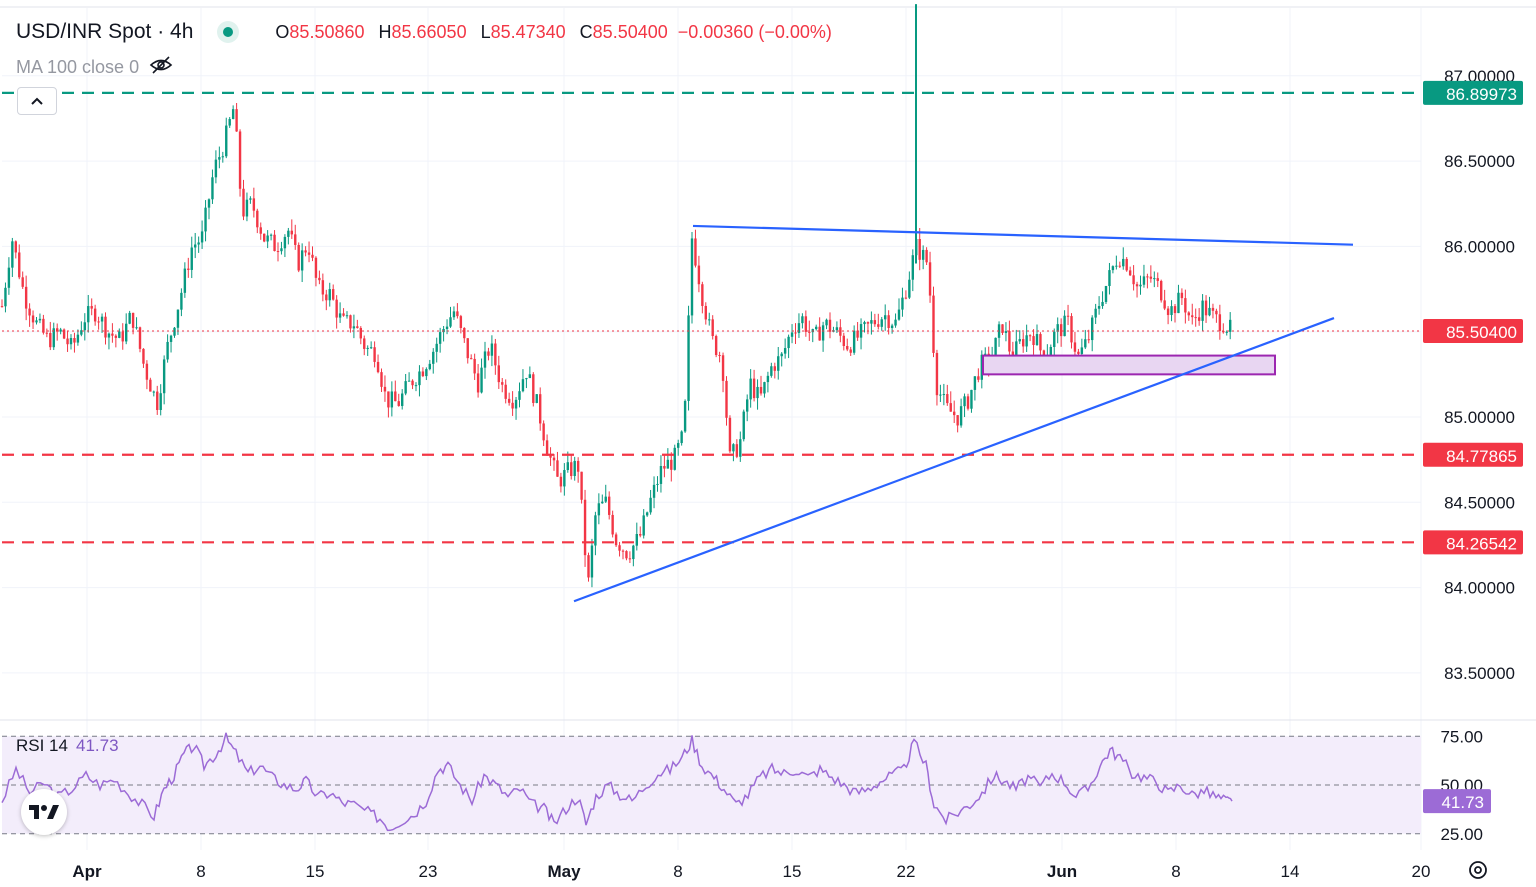 The width and height of the screenshot is (1536, 887). What do you see at coordinates (906, 871) in the screenshot?
I see `time-tick-label: 22` at bounding box center [906, 871].